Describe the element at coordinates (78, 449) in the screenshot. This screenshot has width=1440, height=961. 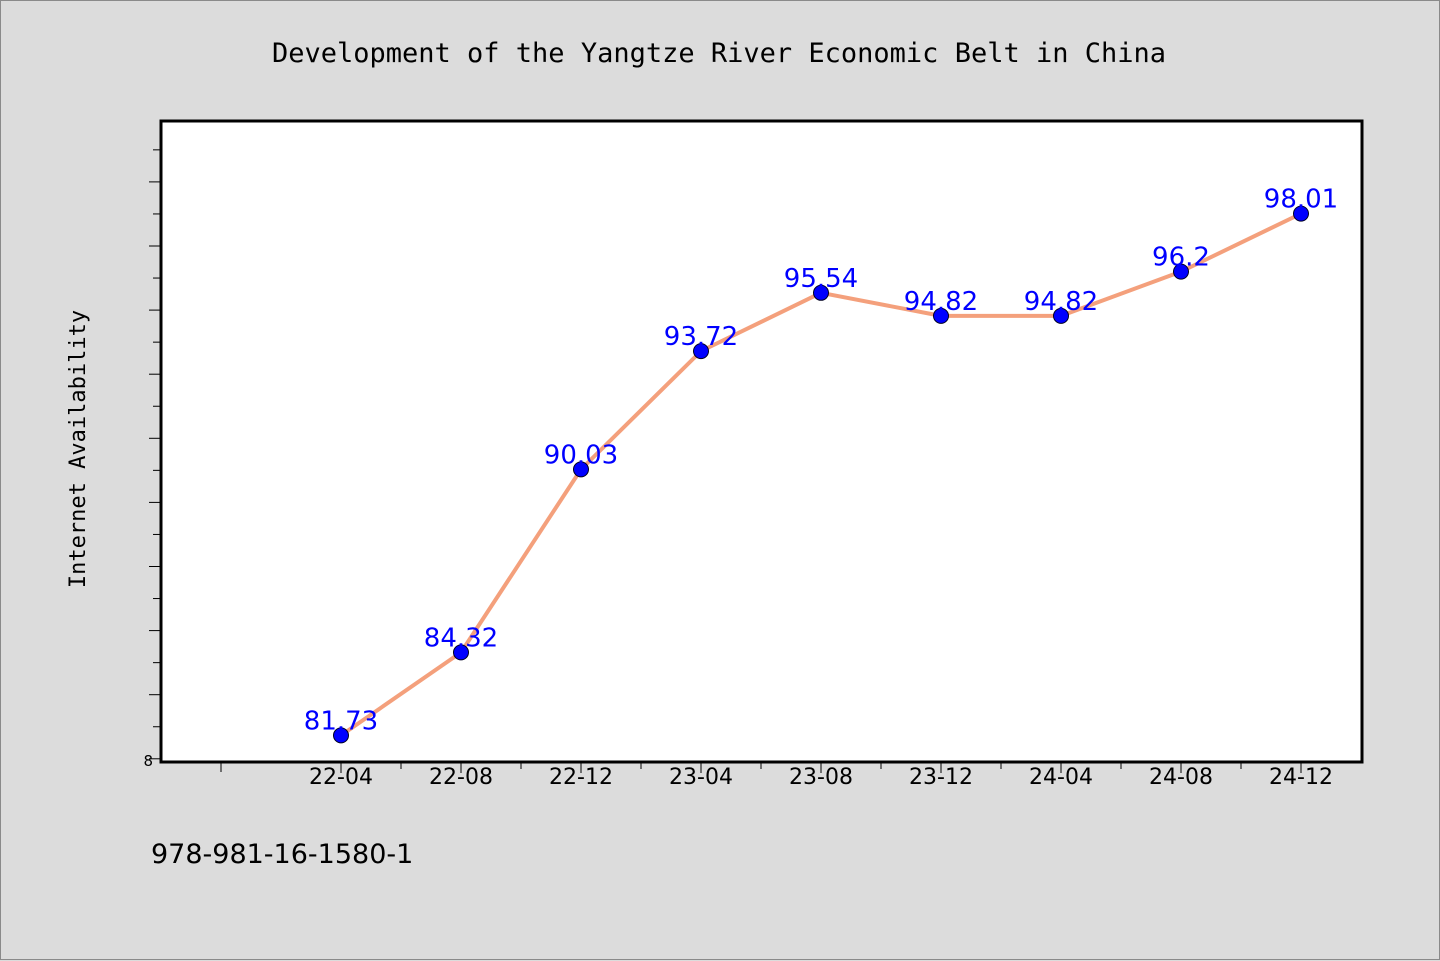
I see `y-axis-label: Internet Availability` at that location.